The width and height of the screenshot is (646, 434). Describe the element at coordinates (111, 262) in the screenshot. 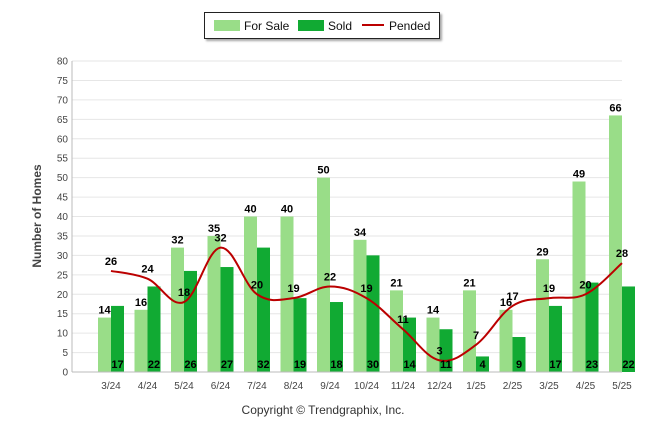

I see `data-label-pended: 26` at that location.